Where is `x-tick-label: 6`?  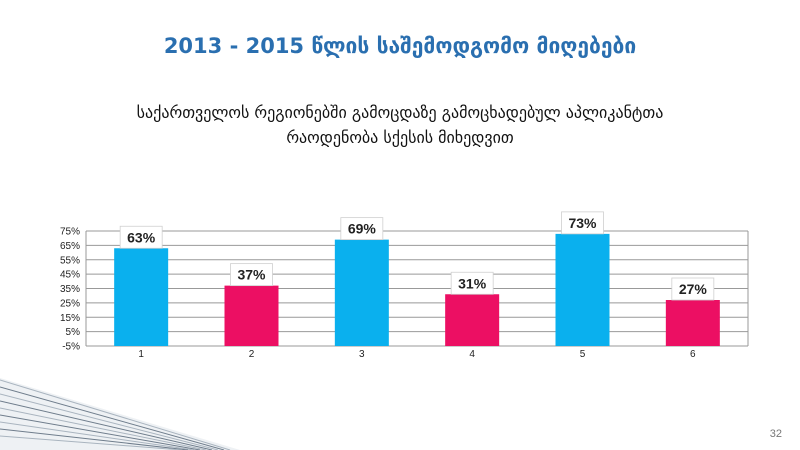
x-tick-label: 6 is located at coordinates (693, 354).